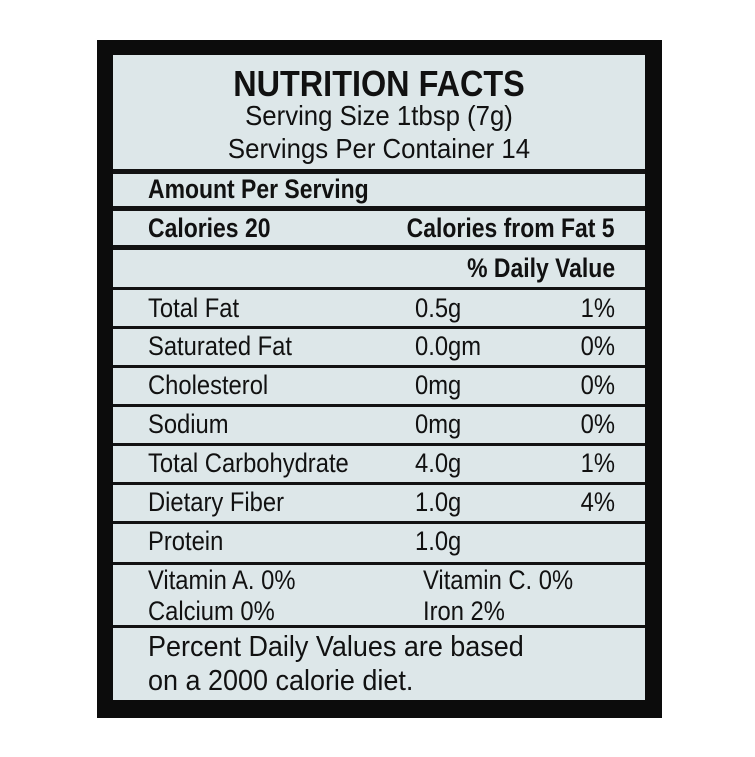 The image size is (755, 757). Describe the element at coordinates (248, 463) in the screenshot. I see `nutrient-name: Total Carbohydrate` at that location.